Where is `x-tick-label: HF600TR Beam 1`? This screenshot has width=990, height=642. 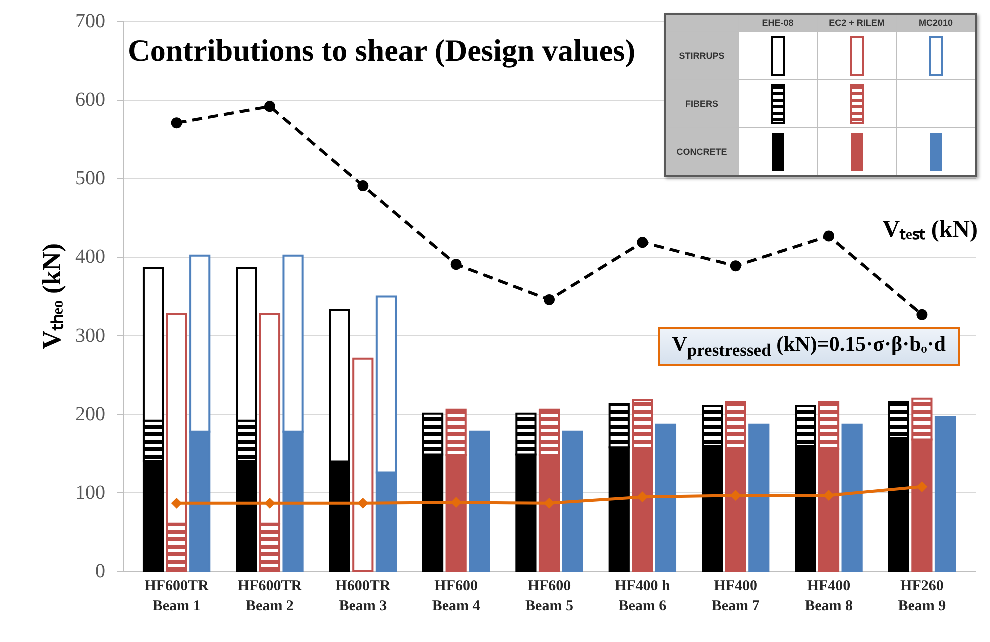 x-tick-label: HF600TR Beam 1 is located at coordinates (177, 596).